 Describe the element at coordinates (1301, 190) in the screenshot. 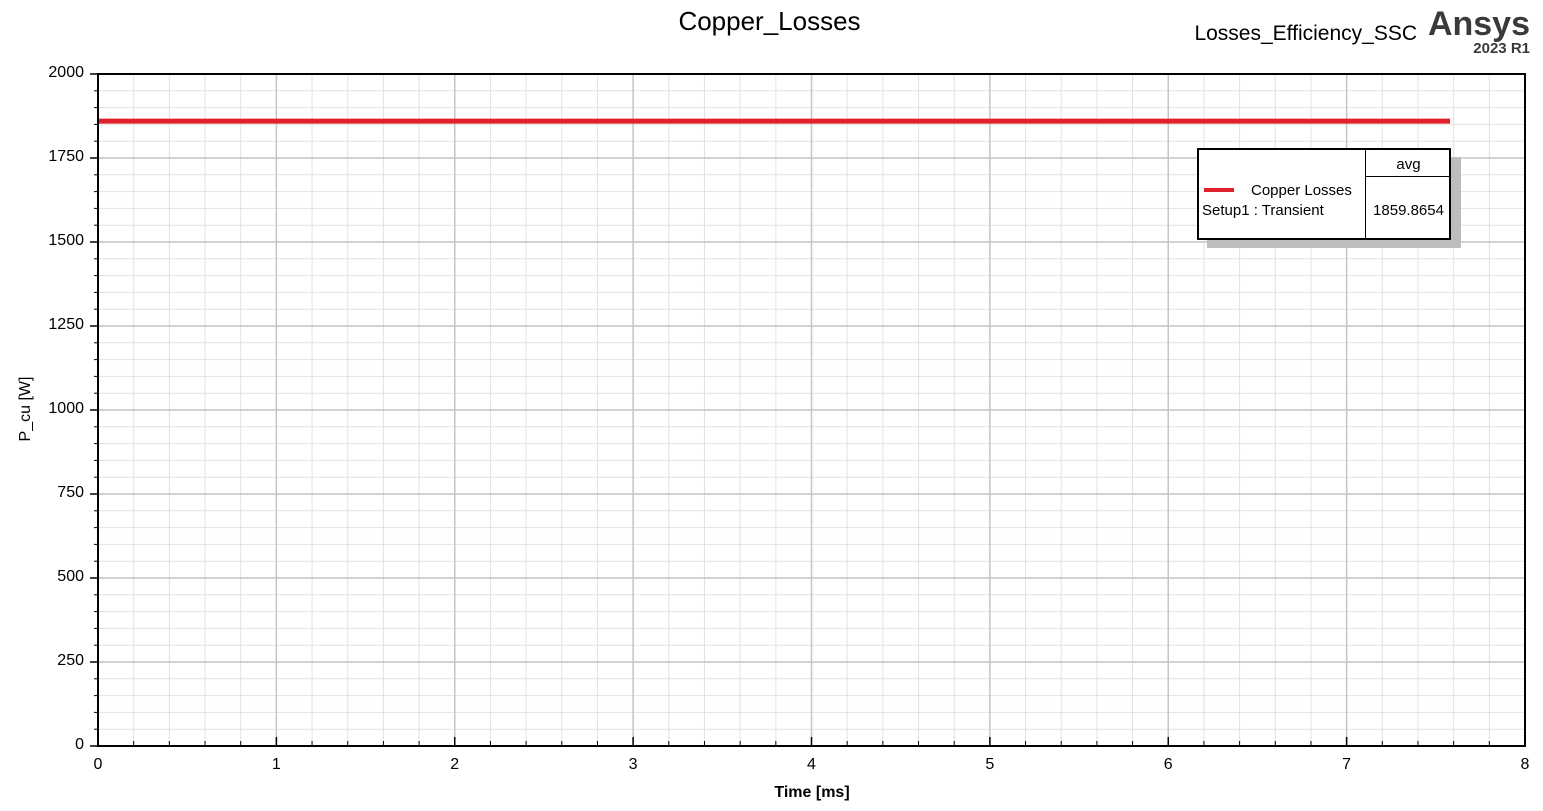

I see `legend-entry-name: Copper Losses` at that location.